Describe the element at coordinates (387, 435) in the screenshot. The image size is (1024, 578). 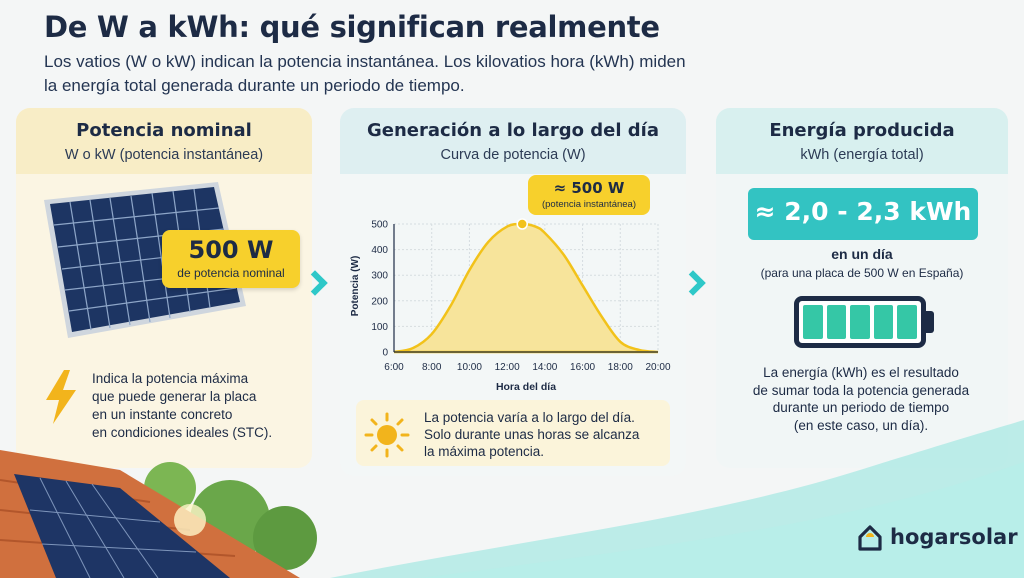
I see `sun-icon` at that location.